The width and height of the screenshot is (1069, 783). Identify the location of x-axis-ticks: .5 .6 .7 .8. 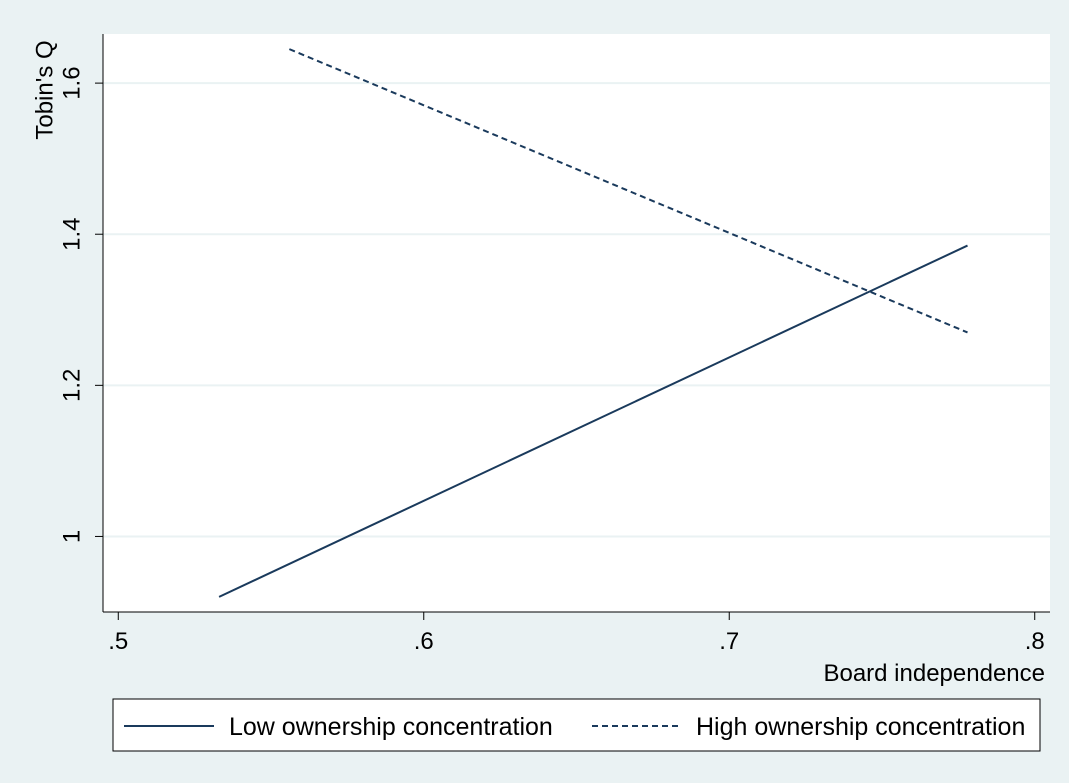
(576, 633).